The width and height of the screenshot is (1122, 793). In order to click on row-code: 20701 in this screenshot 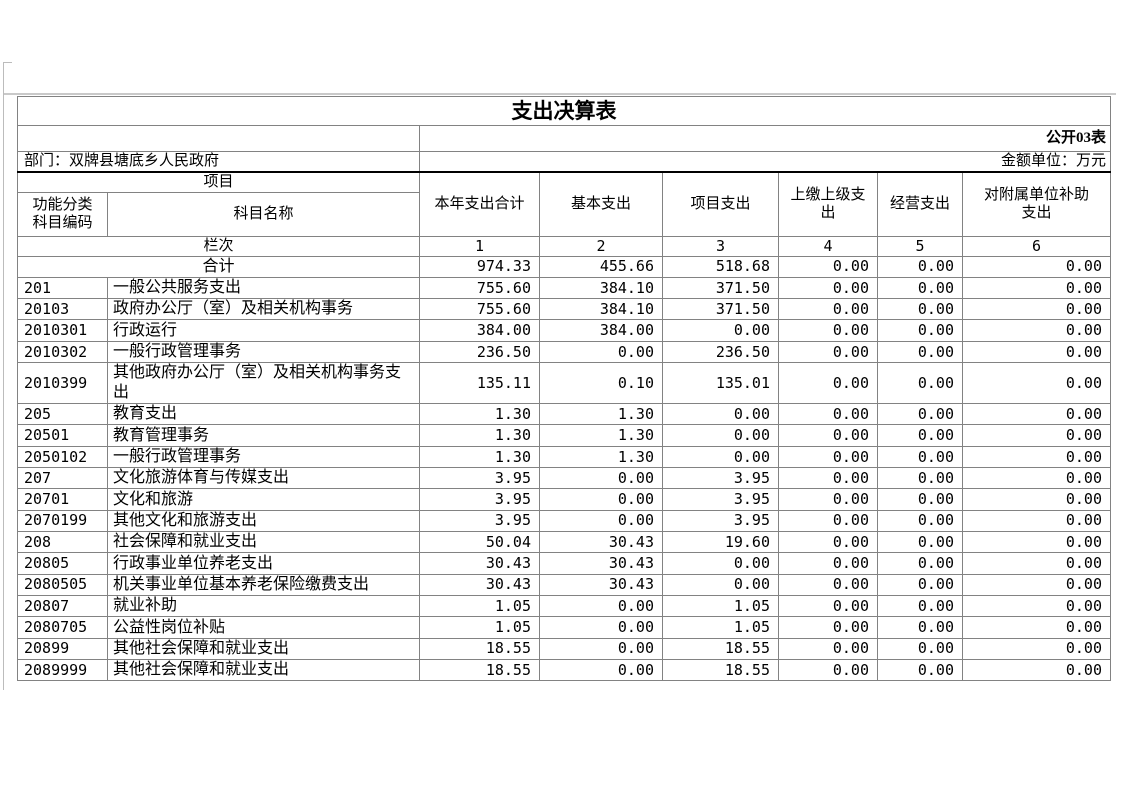, I will do `click(62, 499)`.